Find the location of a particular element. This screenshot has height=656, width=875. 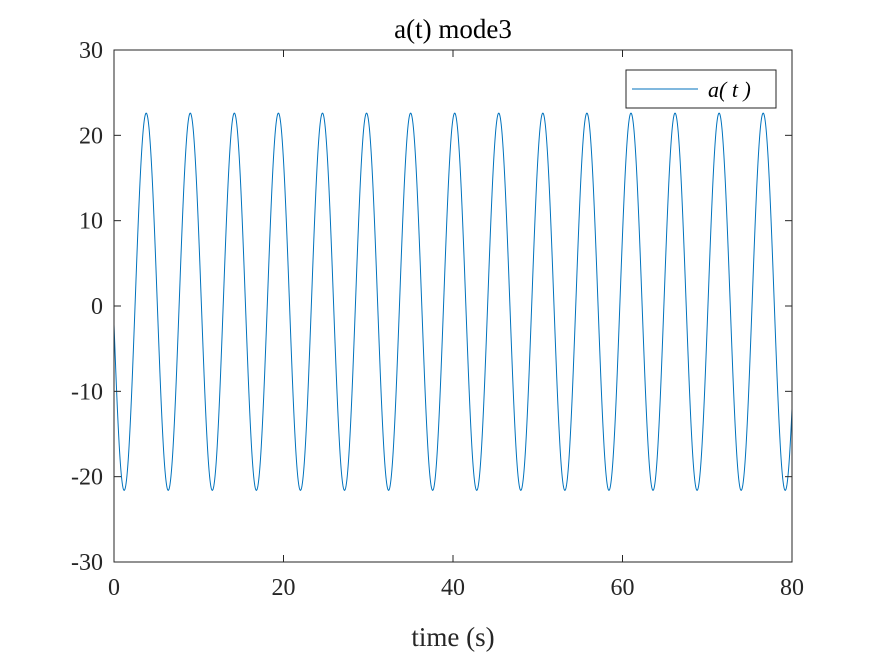

legend-label: a( t ) is located at coordinates (729, 89).